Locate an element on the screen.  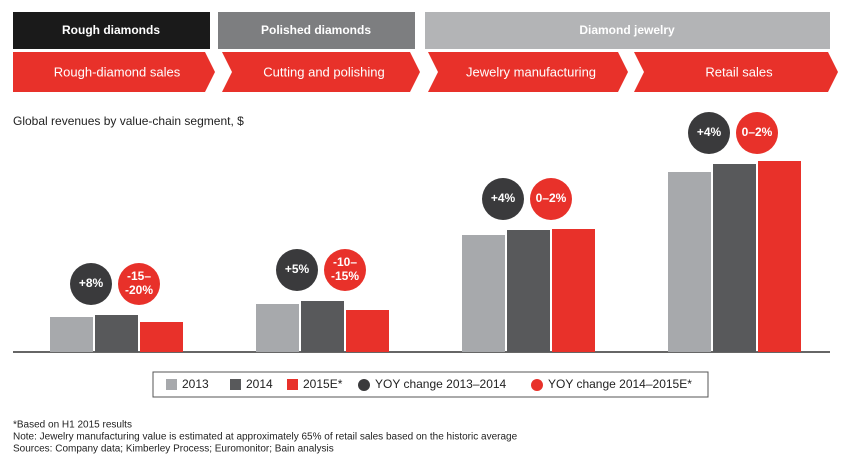
stage-label: Rough diamonds is located at coordinates (111, 30).